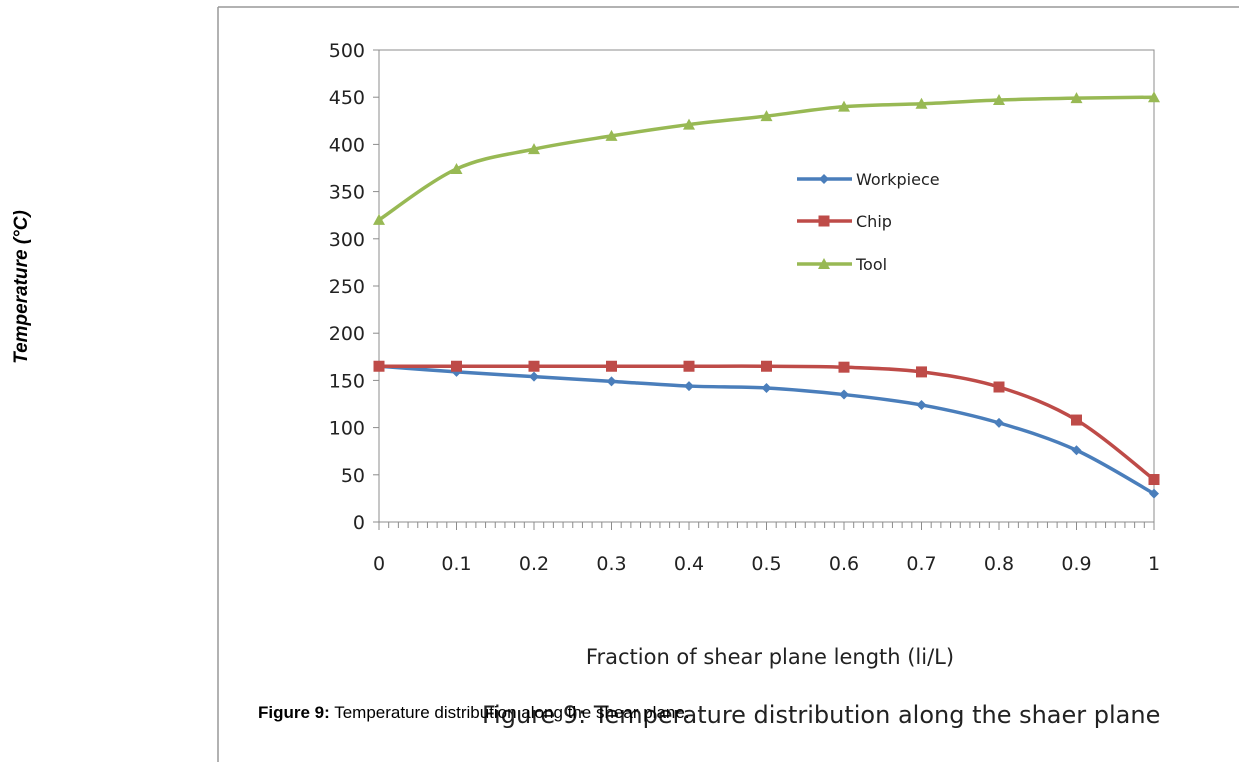 The height and width of the screenshot is (762, 1239). I want to click on x-tick-label: 0.3, so click(611, 564).